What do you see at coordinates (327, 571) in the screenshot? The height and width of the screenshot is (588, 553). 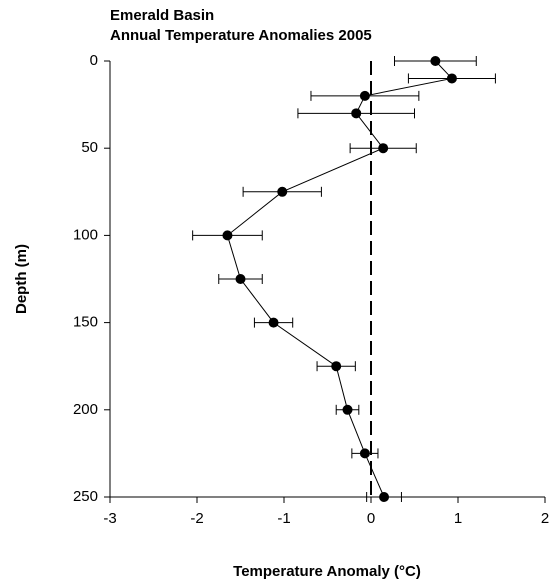 I see `x-axis-label: Temperature Anomaly (°C)` at bounding box center [327, 571].